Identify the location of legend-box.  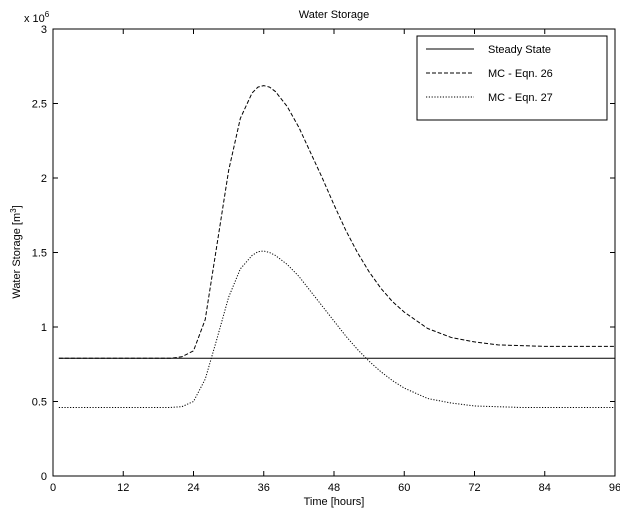
(512, 78).